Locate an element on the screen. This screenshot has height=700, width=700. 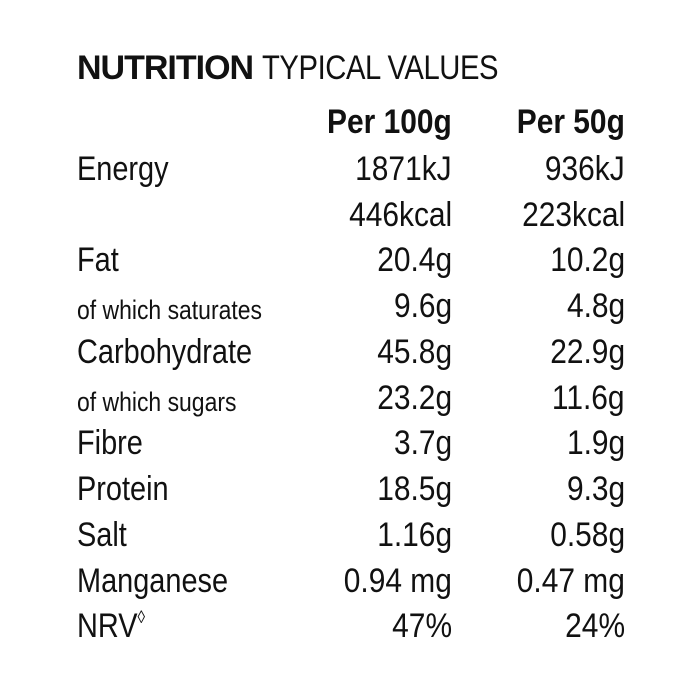
row-fat: Fat 20.4g 10.2g is located at coordinates (352, 262).